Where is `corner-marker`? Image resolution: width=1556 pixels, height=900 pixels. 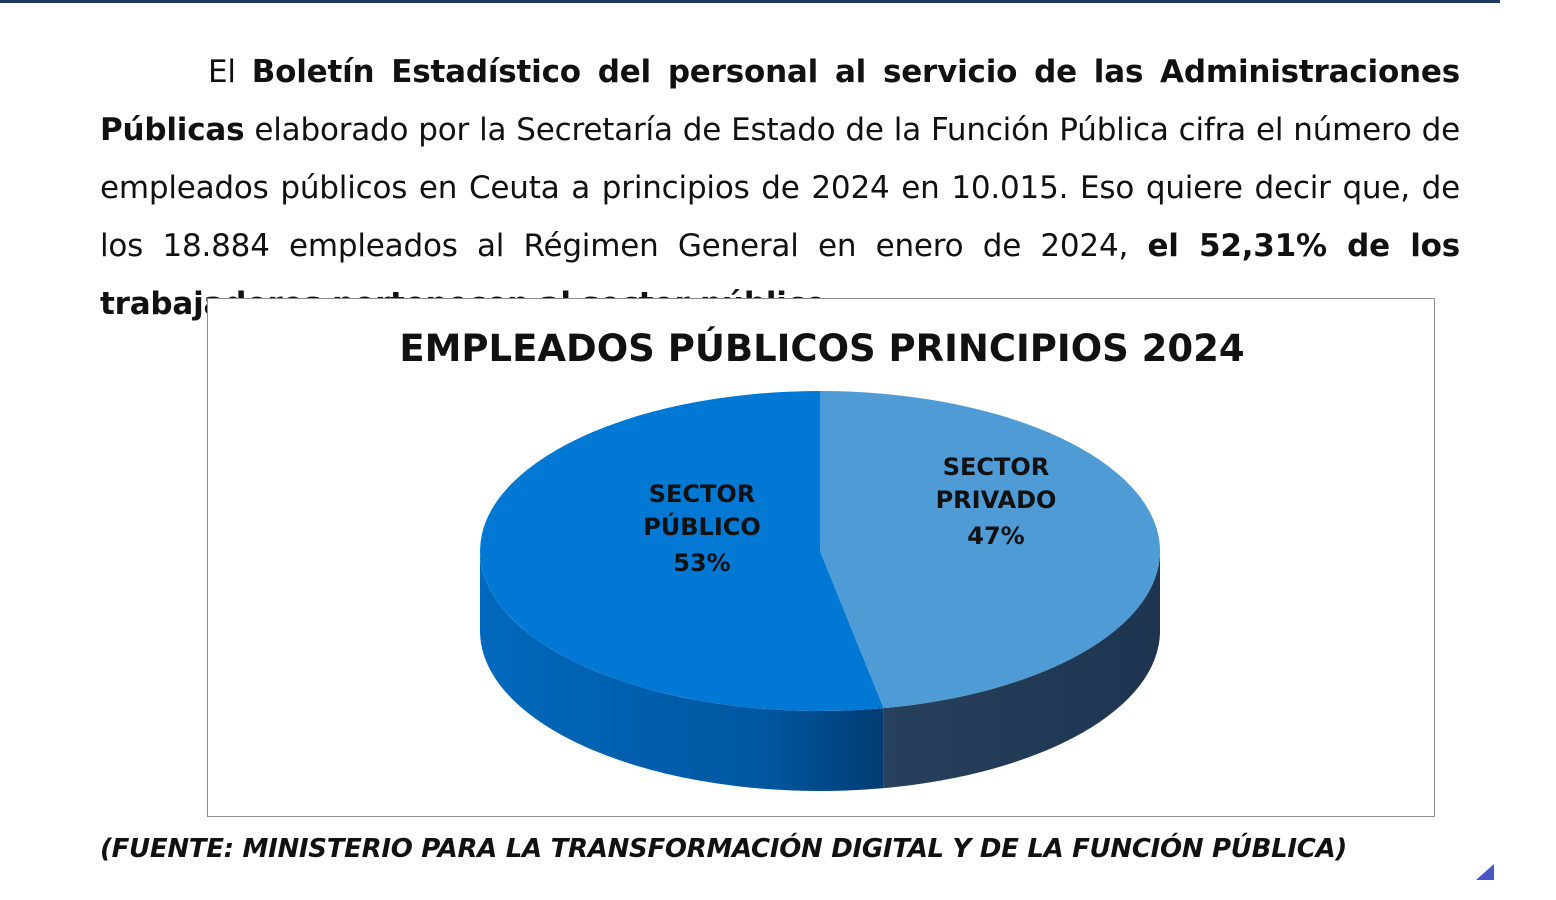 corner-marker is located at coordinates (1485, 872).